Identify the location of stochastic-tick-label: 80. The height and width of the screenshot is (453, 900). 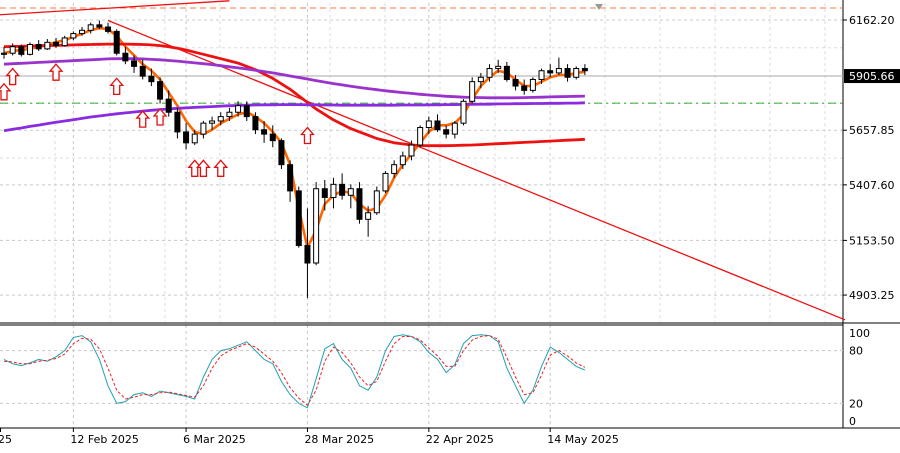
(856, 351).